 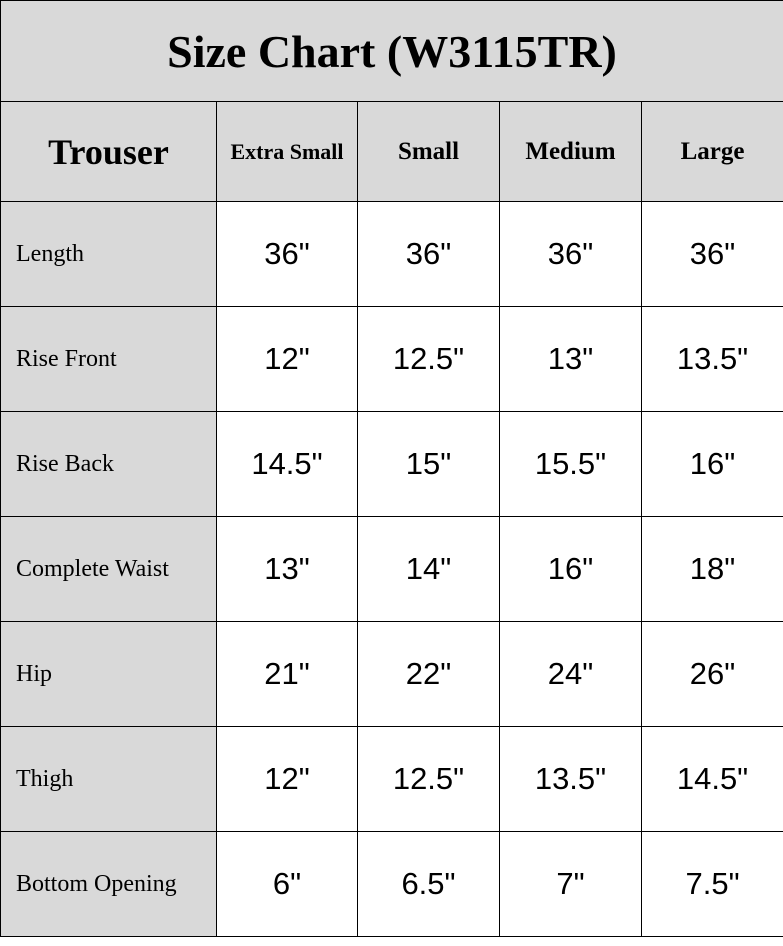 What do you see at coordinates (711, 674) in the screenshot?
I see `table-cell: 26"` at bounding box center [711, 674].